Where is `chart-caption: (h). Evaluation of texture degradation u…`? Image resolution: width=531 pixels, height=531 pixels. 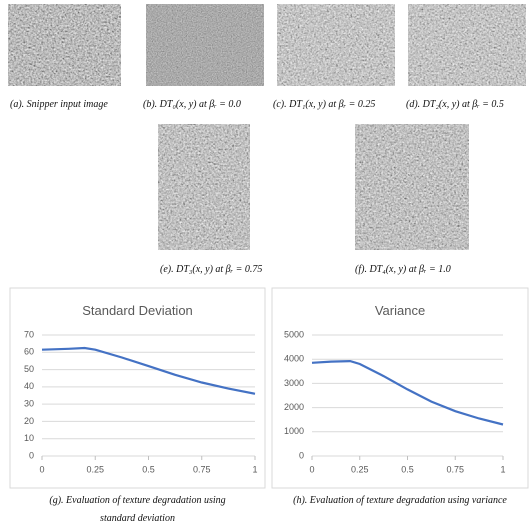 chart-caption: (h). Evaluation of texture degradation u… is located at coordinates (400, 500).